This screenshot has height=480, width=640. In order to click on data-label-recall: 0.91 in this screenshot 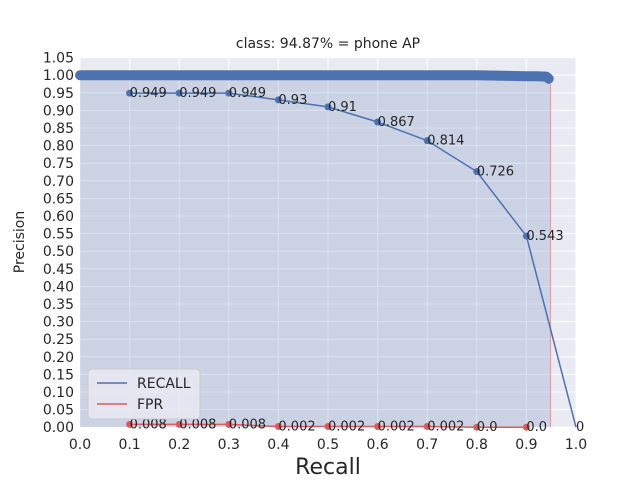, I will do `click(342, 107)`.